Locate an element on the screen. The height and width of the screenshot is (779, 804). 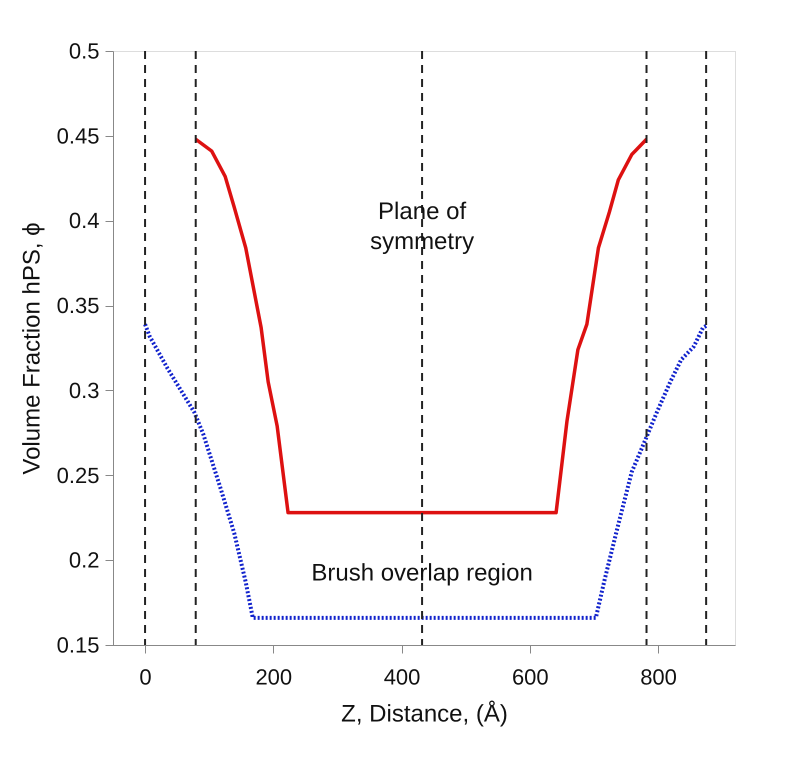
y-tick-label: 0.5 is located at coordinates (84, 51).